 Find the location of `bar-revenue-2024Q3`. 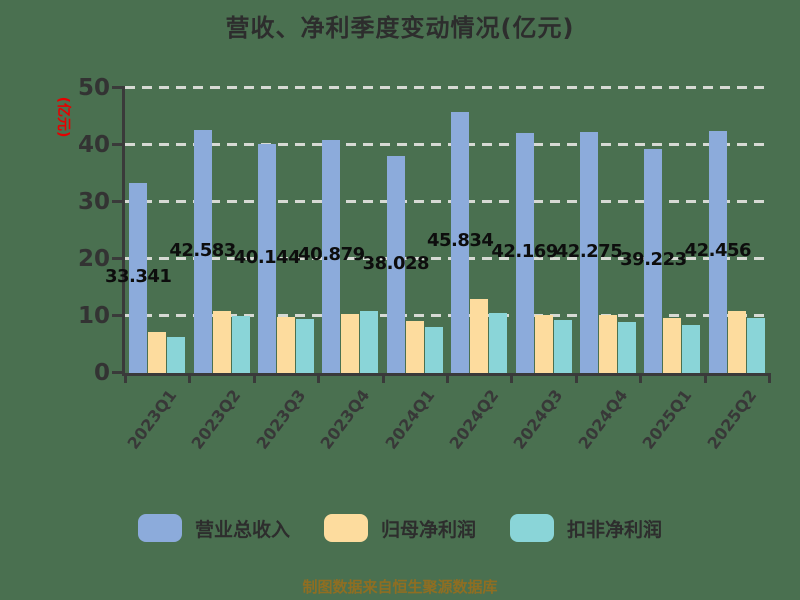

bar-revenue-2024Q3 is located at coordinates (524, 252).